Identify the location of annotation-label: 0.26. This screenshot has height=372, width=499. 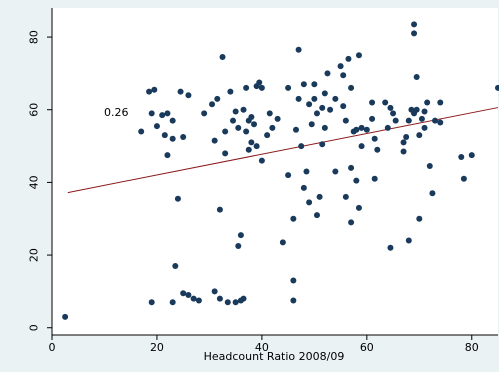
(116, 112).